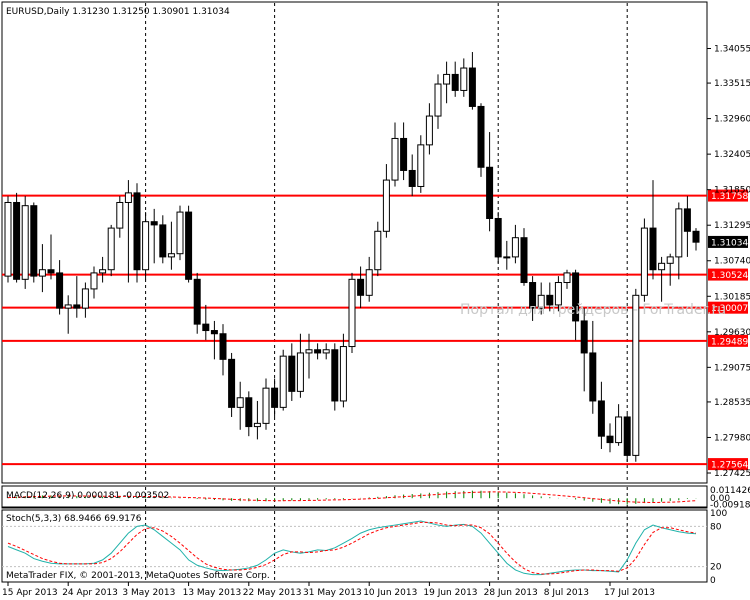  What do you see at coordinates (732, 262) in the screenshot?
I see `price-tick-label: 1.30740` at bounding box center [732, 262].